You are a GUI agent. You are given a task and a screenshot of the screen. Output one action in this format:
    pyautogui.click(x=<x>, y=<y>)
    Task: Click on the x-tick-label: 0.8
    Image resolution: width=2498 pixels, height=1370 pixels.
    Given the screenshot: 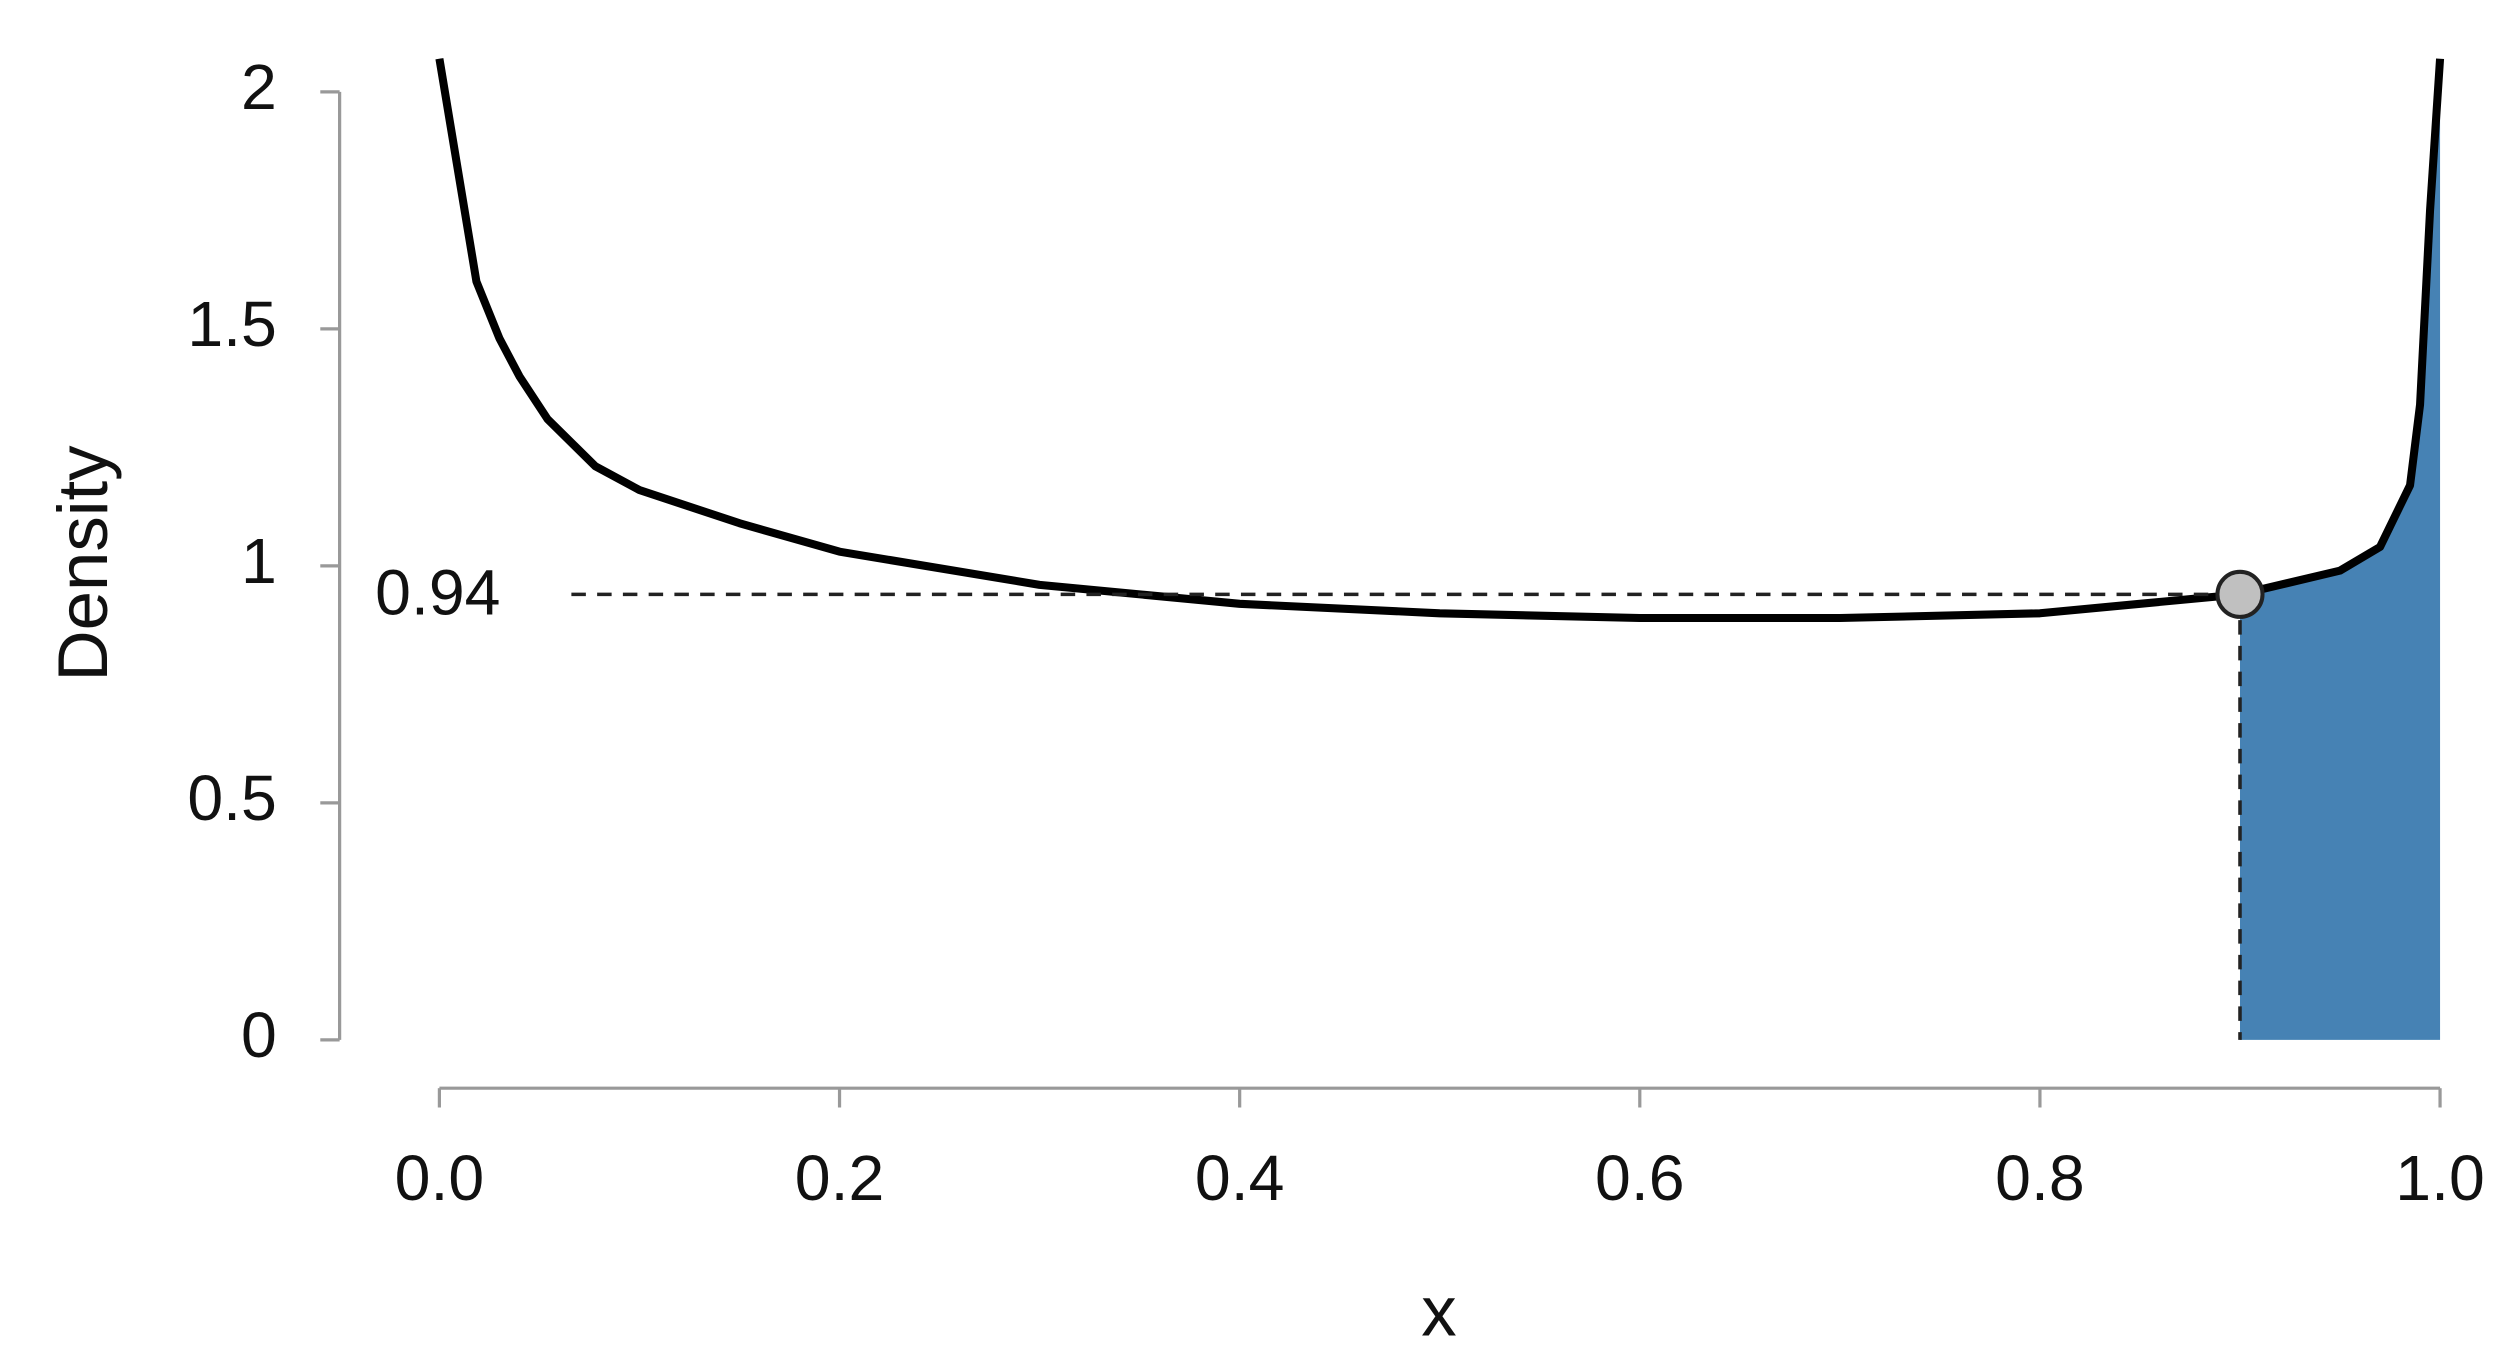 What is the action you would take?
    pyautogui.click(x=2040, y=1178)
    